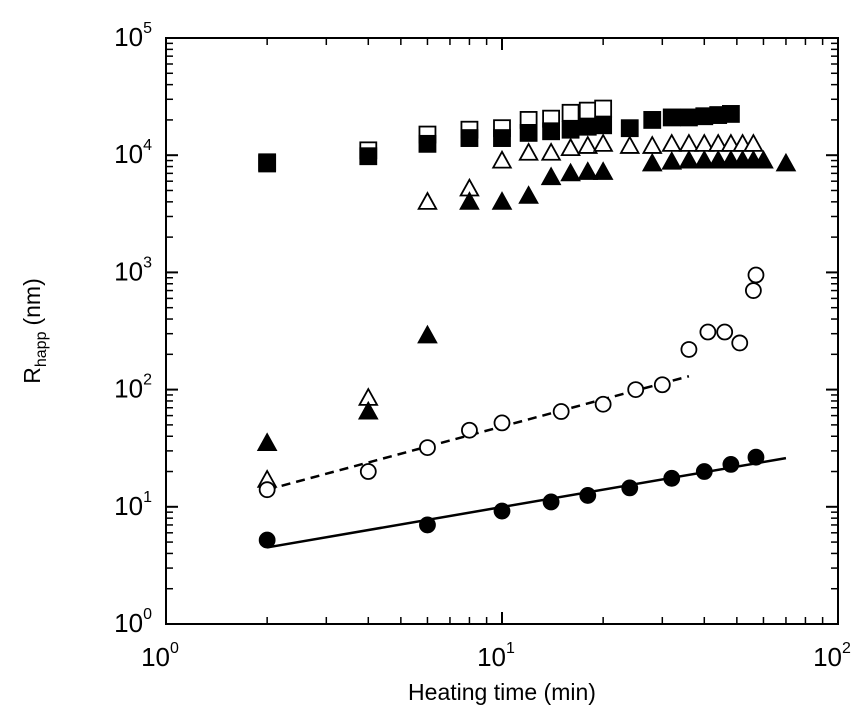  I want to click on x-tick-label: 10⁰, so click(160, 656).